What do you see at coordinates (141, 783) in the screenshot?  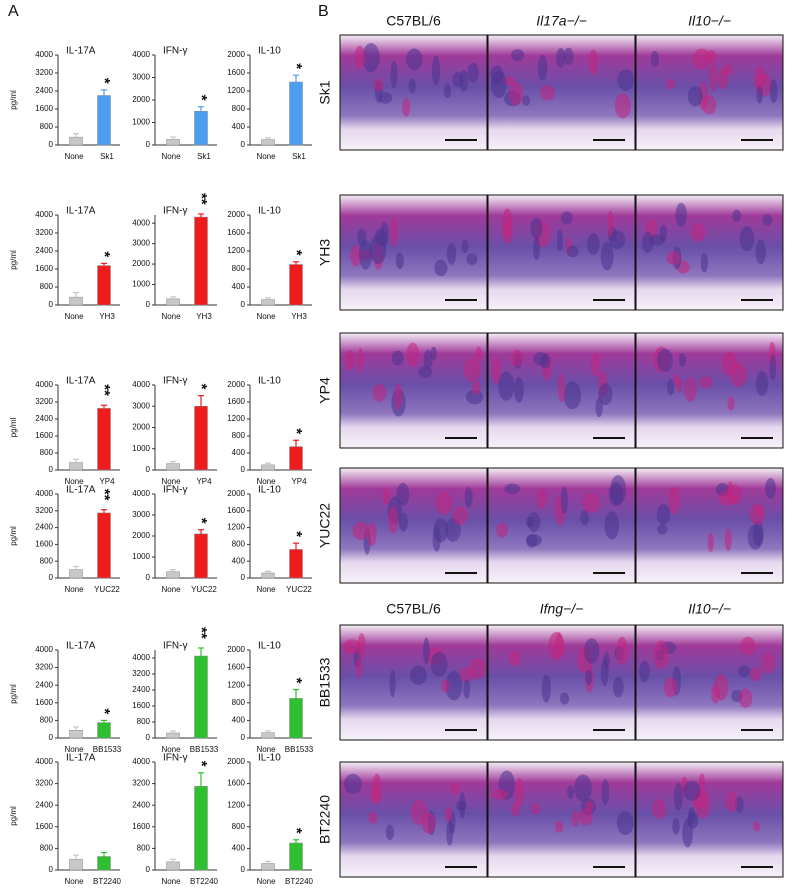 I see `y-tick-label: 3200` at bounding box center [141, 783].